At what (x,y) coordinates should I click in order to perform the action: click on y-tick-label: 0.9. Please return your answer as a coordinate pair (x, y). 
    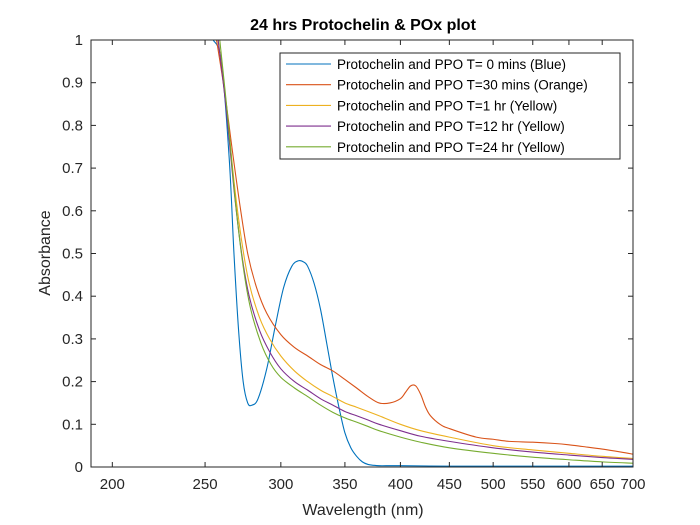
    Looking at the image, I should click on (72, 83).